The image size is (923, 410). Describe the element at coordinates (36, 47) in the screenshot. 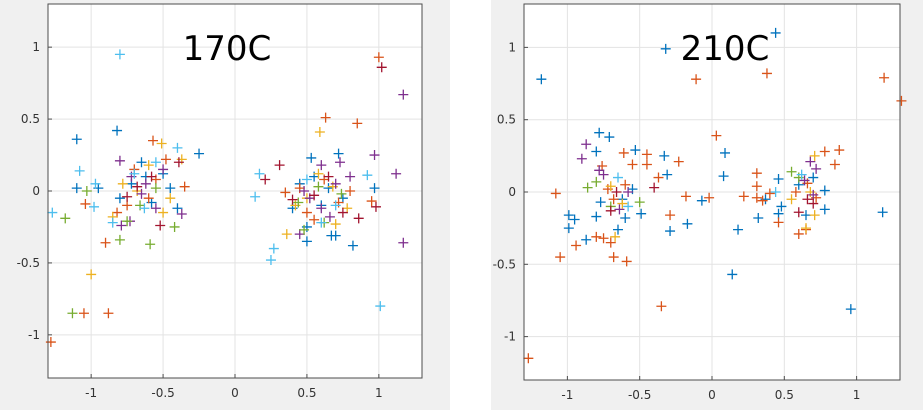

I see `y-tick-label: 1` at that location.